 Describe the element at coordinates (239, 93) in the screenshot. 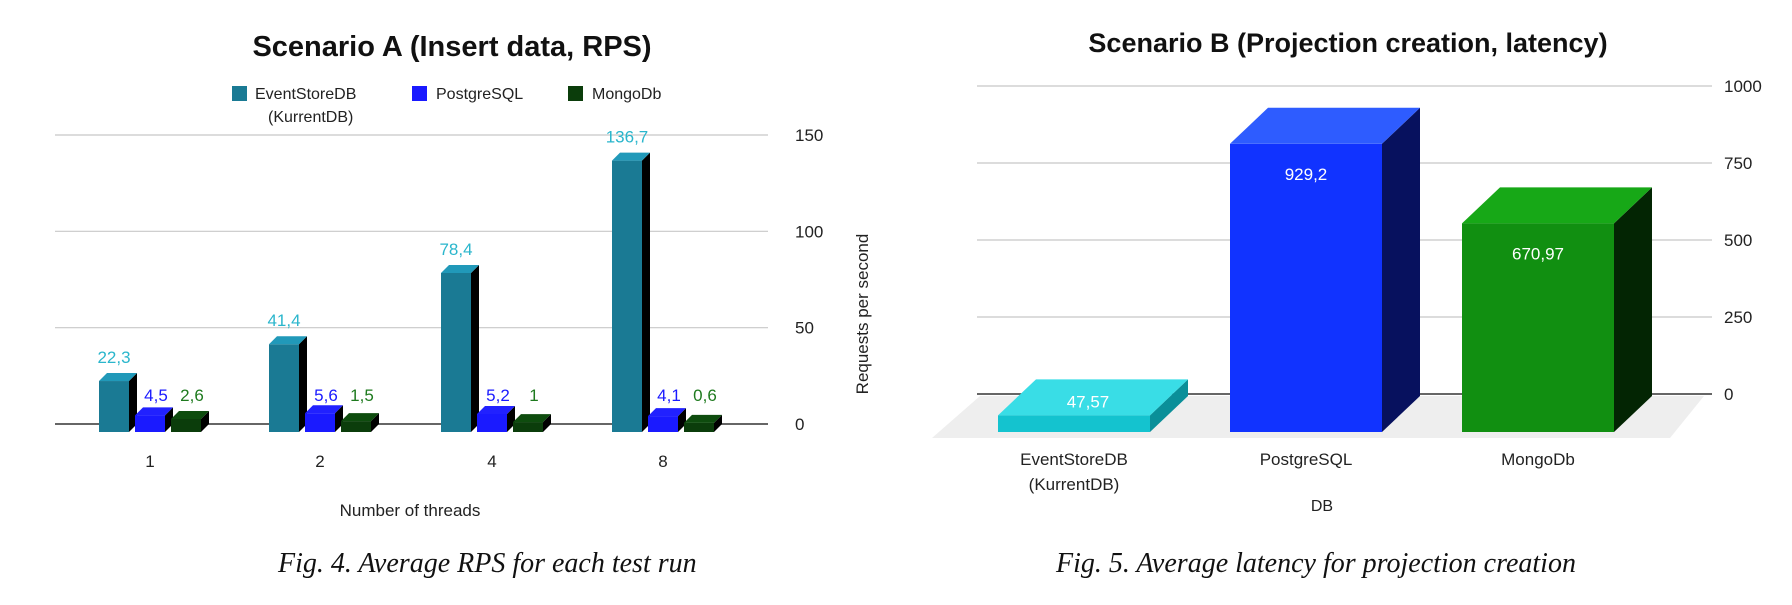

I see `legend-swatch-eventstoredb` at that location.